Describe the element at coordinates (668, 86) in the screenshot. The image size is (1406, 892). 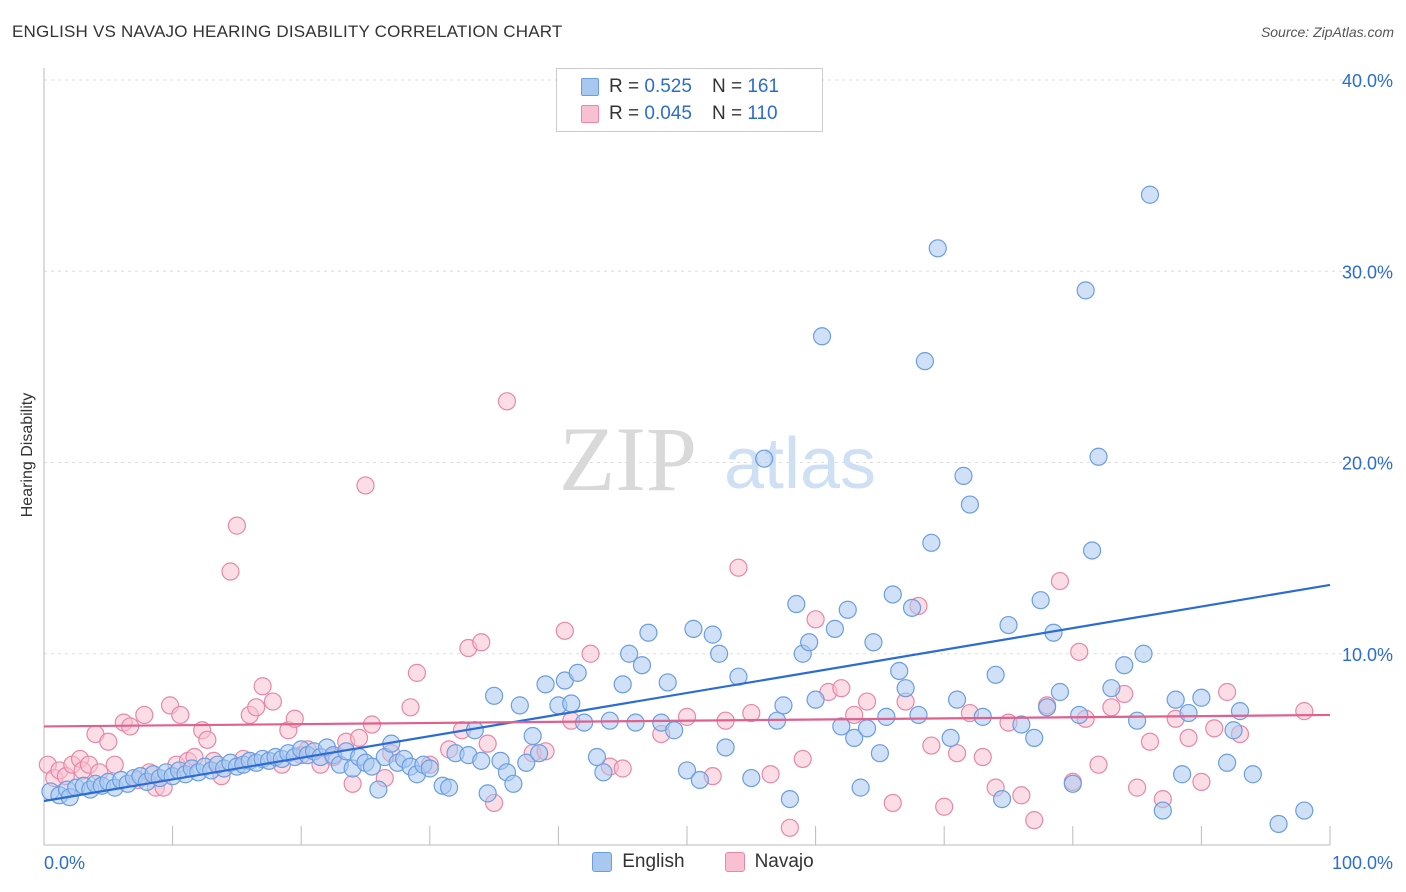
I see `r-value: 0.525` at that location.